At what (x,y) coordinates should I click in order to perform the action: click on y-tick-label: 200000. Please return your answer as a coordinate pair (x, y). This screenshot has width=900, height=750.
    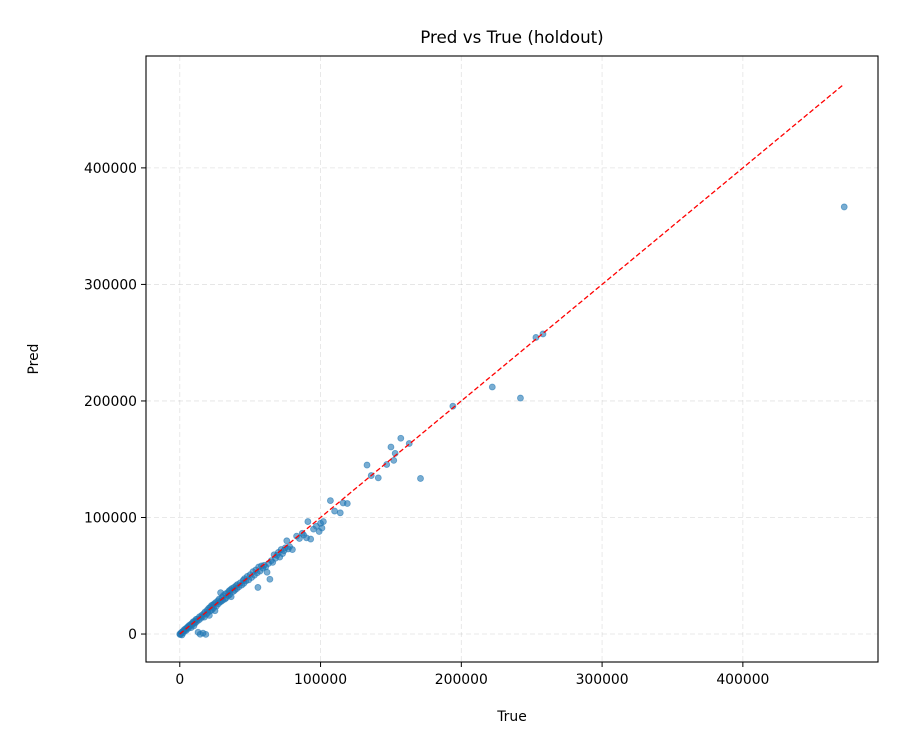
    Looking at the image, I should click on (110, 402).